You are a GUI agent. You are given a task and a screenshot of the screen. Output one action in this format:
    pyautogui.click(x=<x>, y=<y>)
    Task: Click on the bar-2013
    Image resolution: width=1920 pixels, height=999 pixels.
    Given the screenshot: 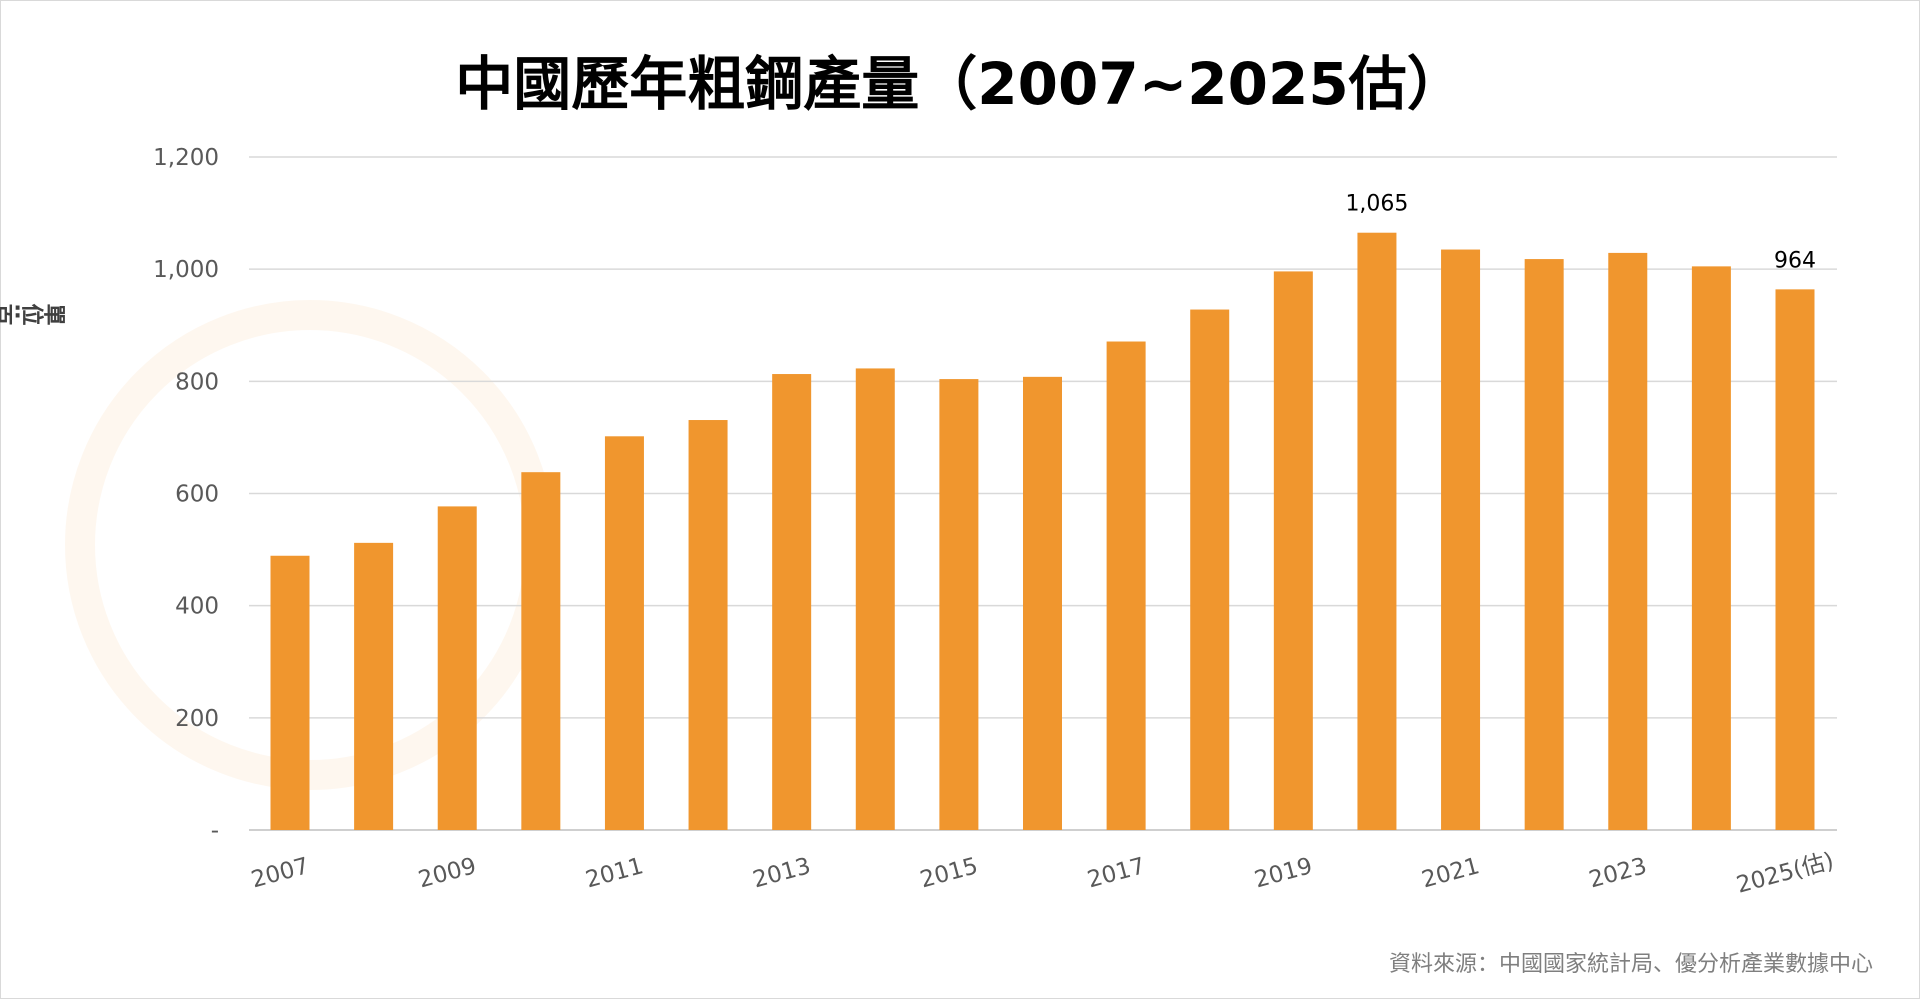 What is the action you would take?
    pyautogui.click(x=792, y=602)
    